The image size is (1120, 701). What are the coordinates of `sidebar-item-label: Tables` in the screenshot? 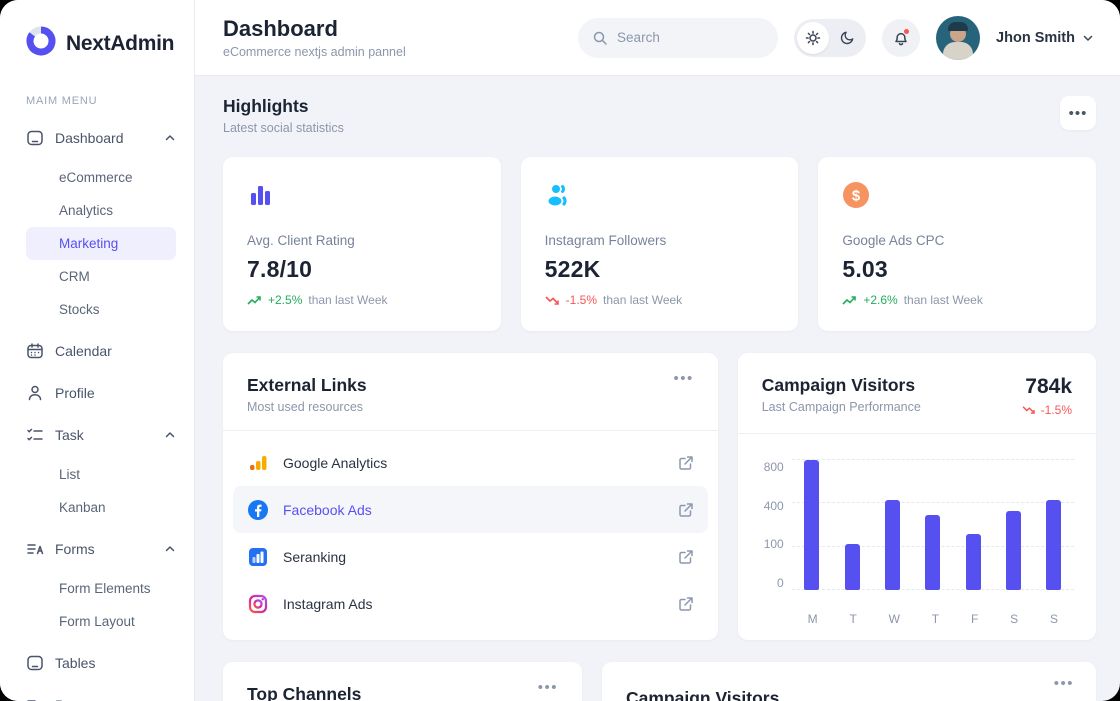 It's located at (75, 663).